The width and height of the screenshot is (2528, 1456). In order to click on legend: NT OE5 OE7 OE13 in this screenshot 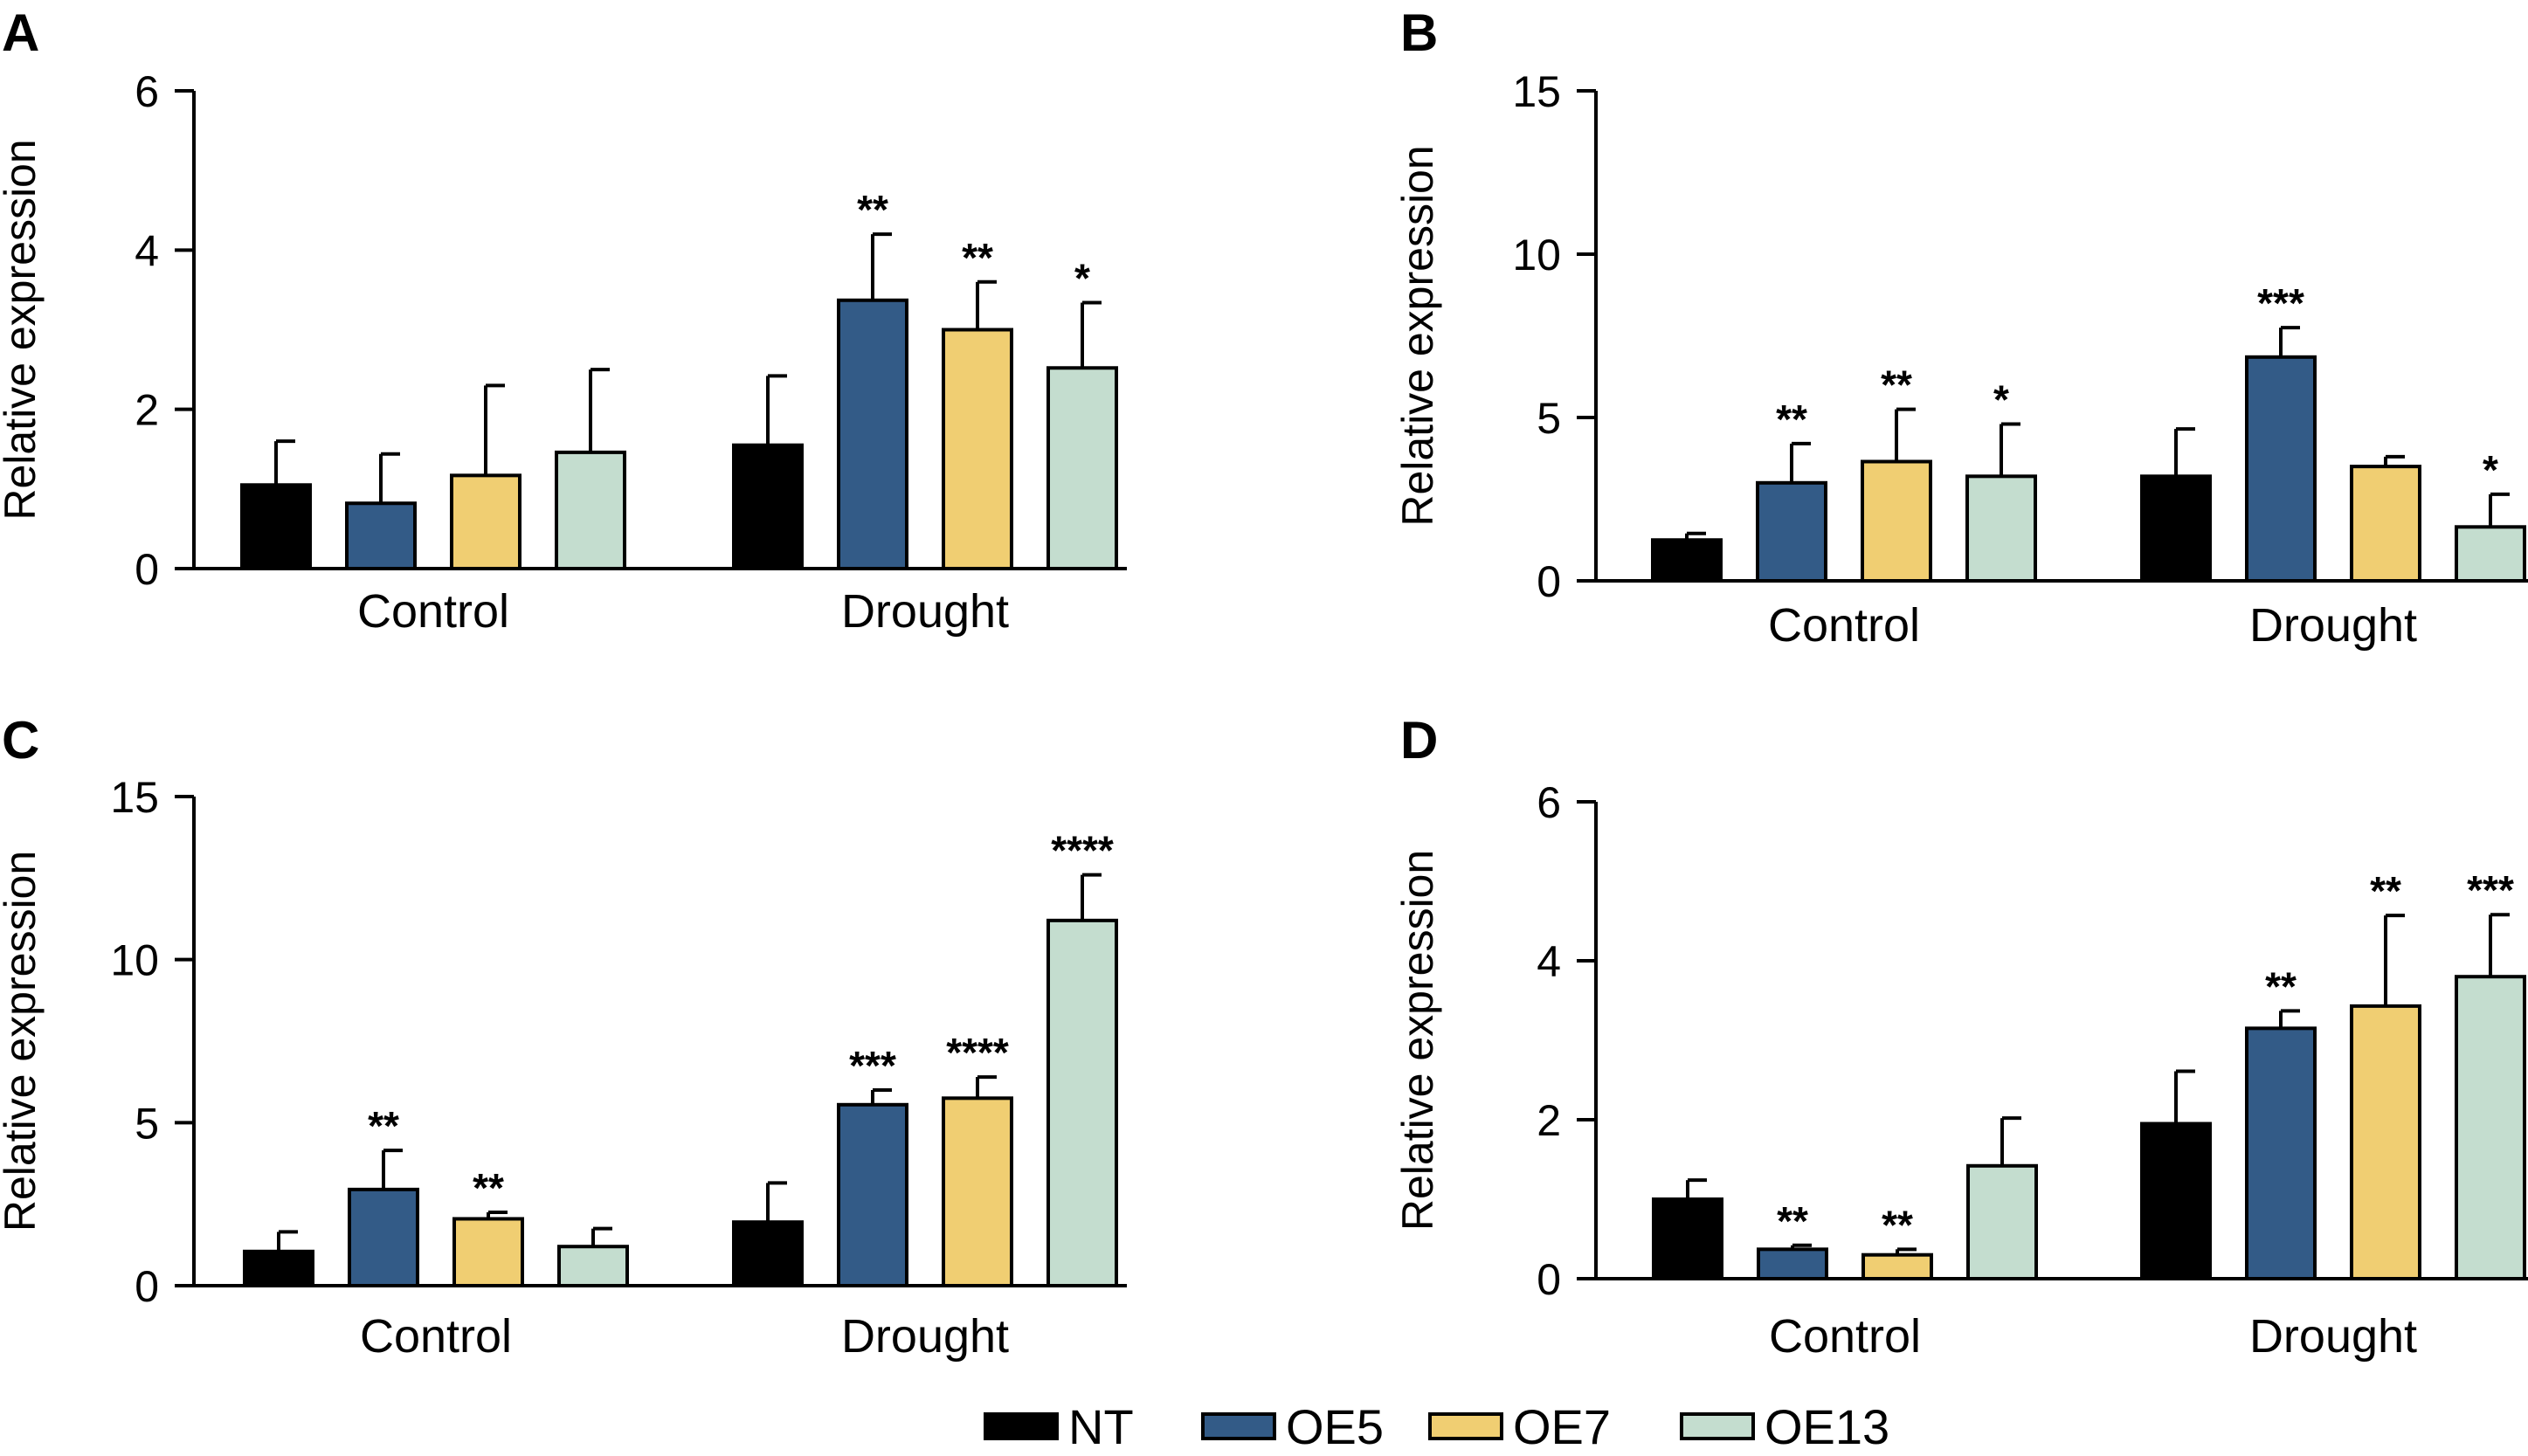, I will do `click(1436, 1426)`.